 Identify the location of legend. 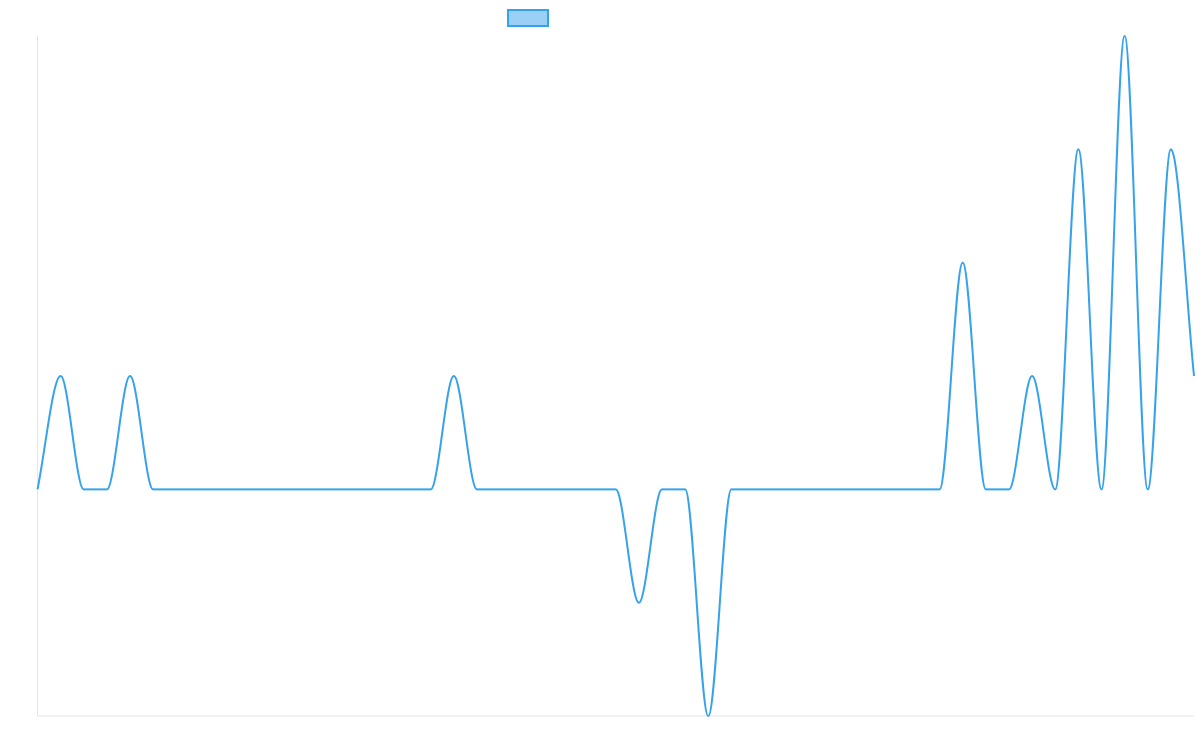
(528, 18).